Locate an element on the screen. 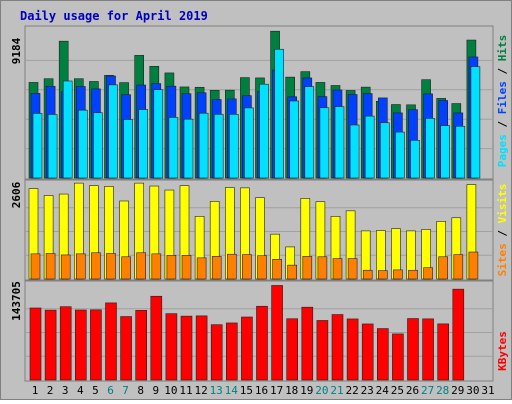 This screenshot has height=404, width=512. x-tick-label-day-21: 21 is located at coordinates (336, 390).